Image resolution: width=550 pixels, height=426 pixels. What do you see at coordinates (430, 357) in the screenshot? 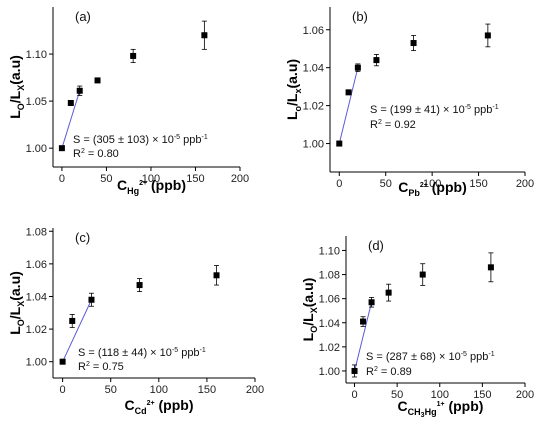
I see `slope-annotation: S = (287 ± 68) × 10-5 ppb-1` at bounding box center [430, 357].